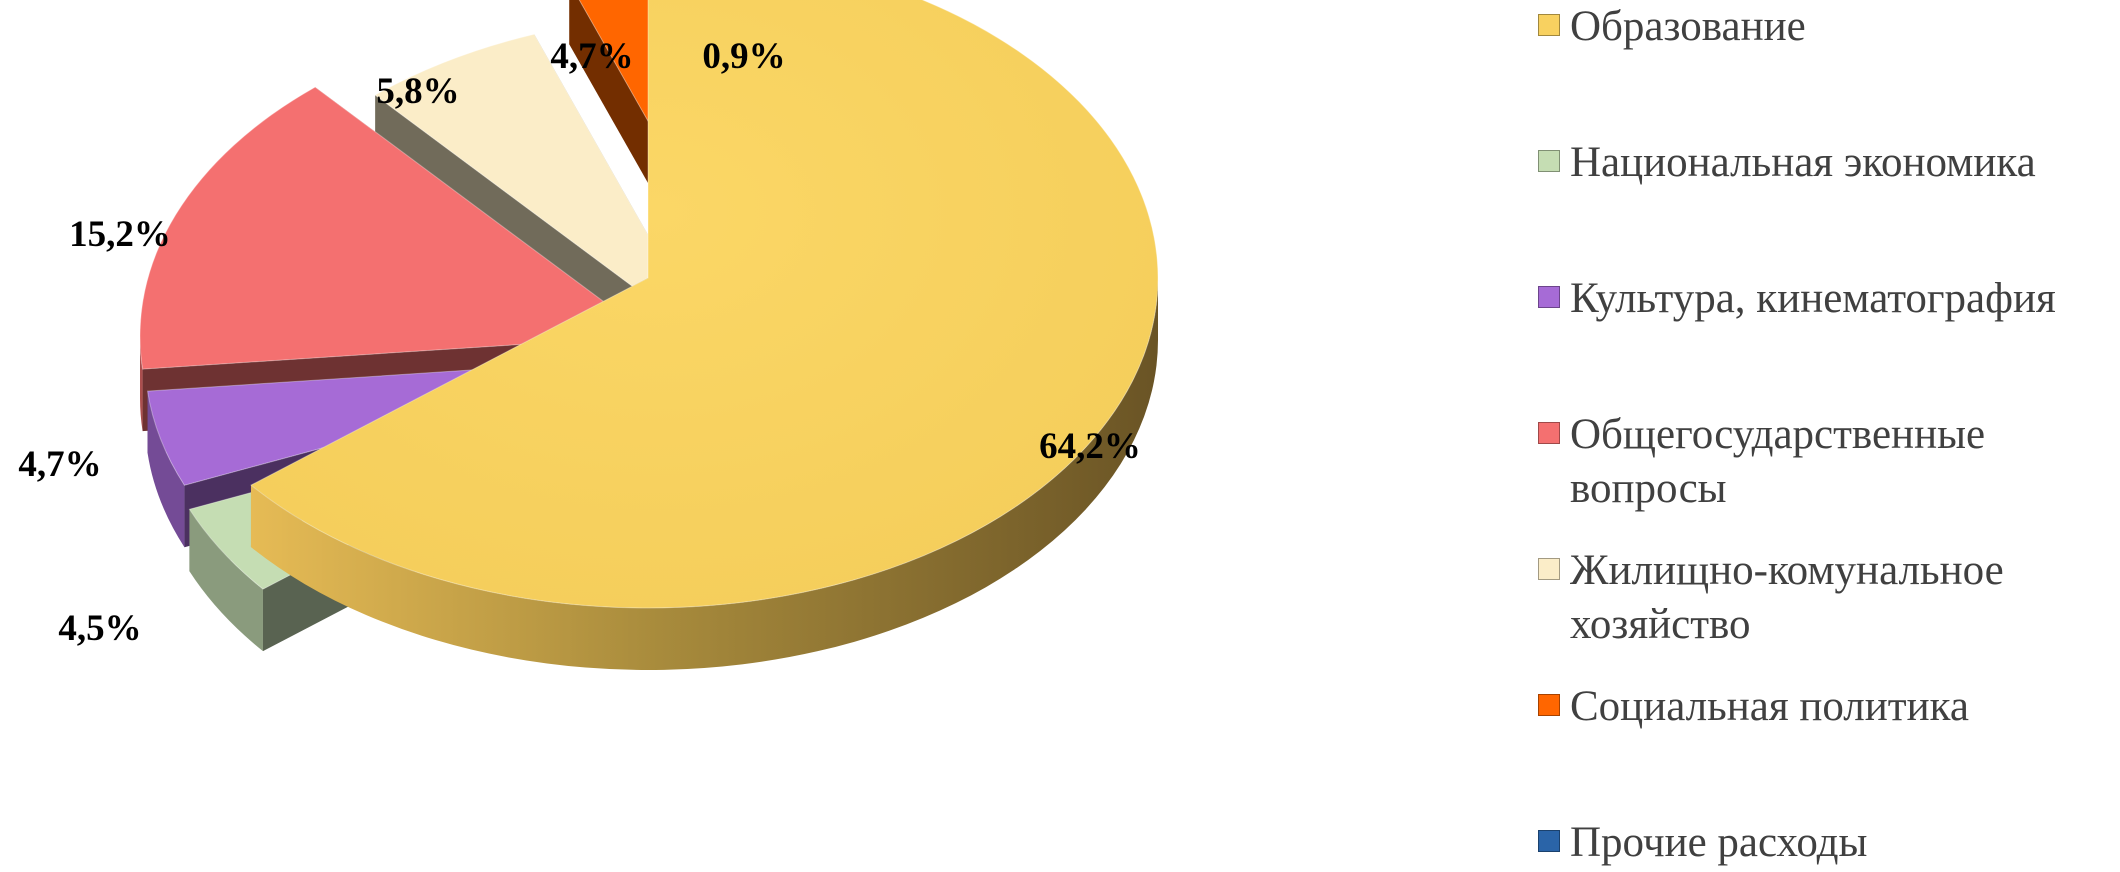 This screenshot has width=2120, height=872. I want to click on data-label: 4,5%, so click(99, 628).